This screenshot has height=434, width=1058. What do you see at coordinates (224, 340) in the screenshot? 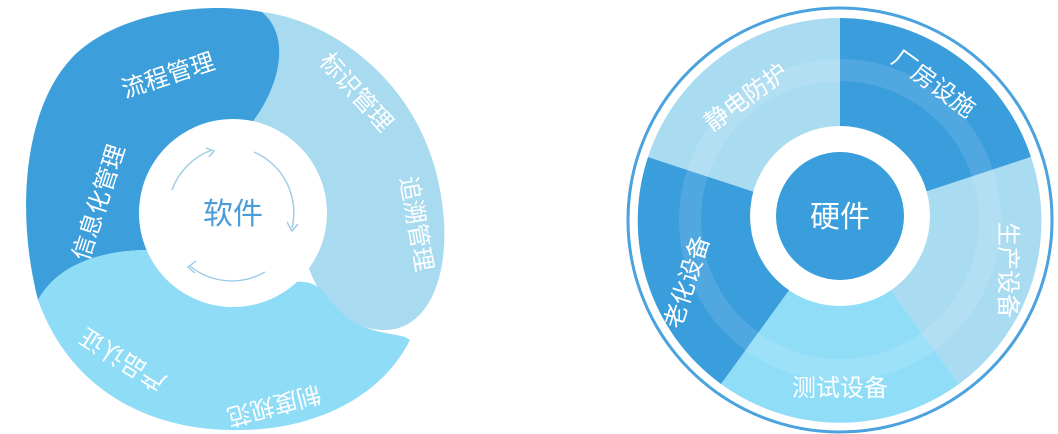
I see `software-lobe-bottom` at bounding box center [224, 340].